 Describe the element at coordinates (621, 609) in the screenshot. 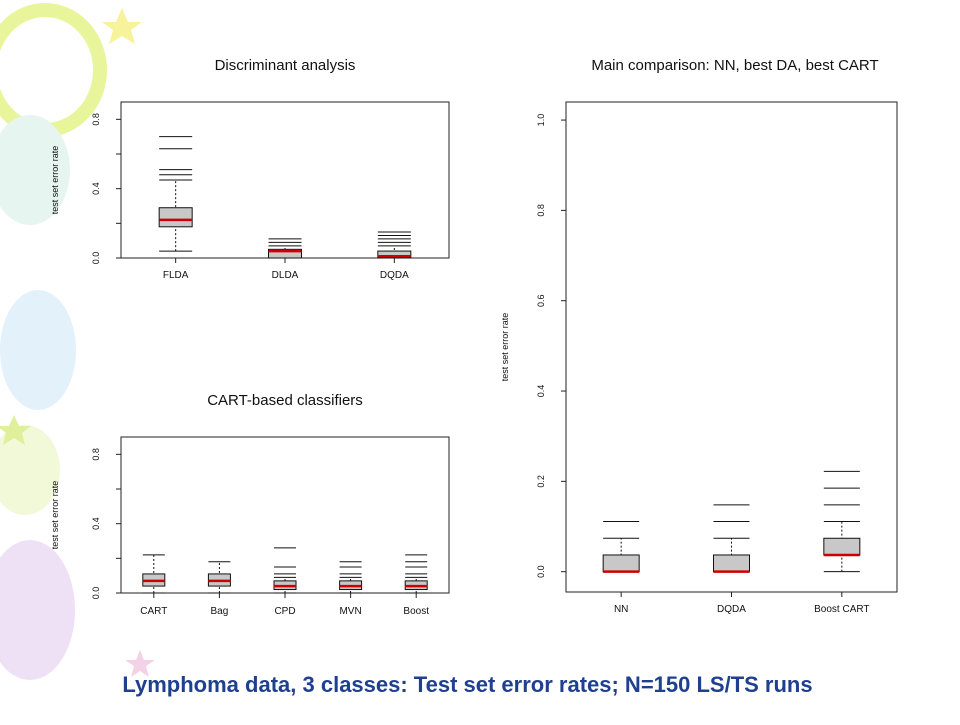

I see `x-tick-label: NN` at that location.